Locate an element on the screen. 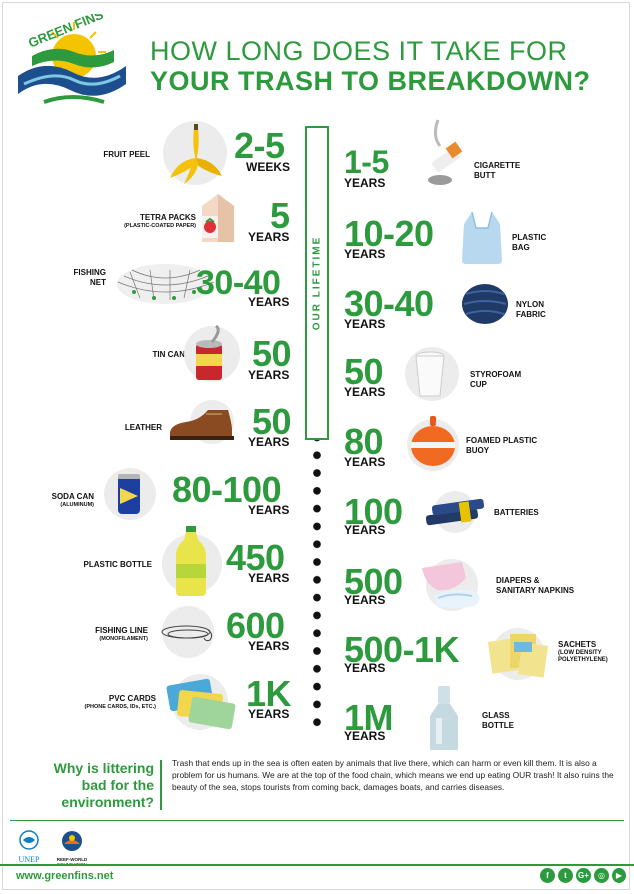 The image size is (634, 894). website-link: www.greenfins.net is located at coordinates (65, 876).